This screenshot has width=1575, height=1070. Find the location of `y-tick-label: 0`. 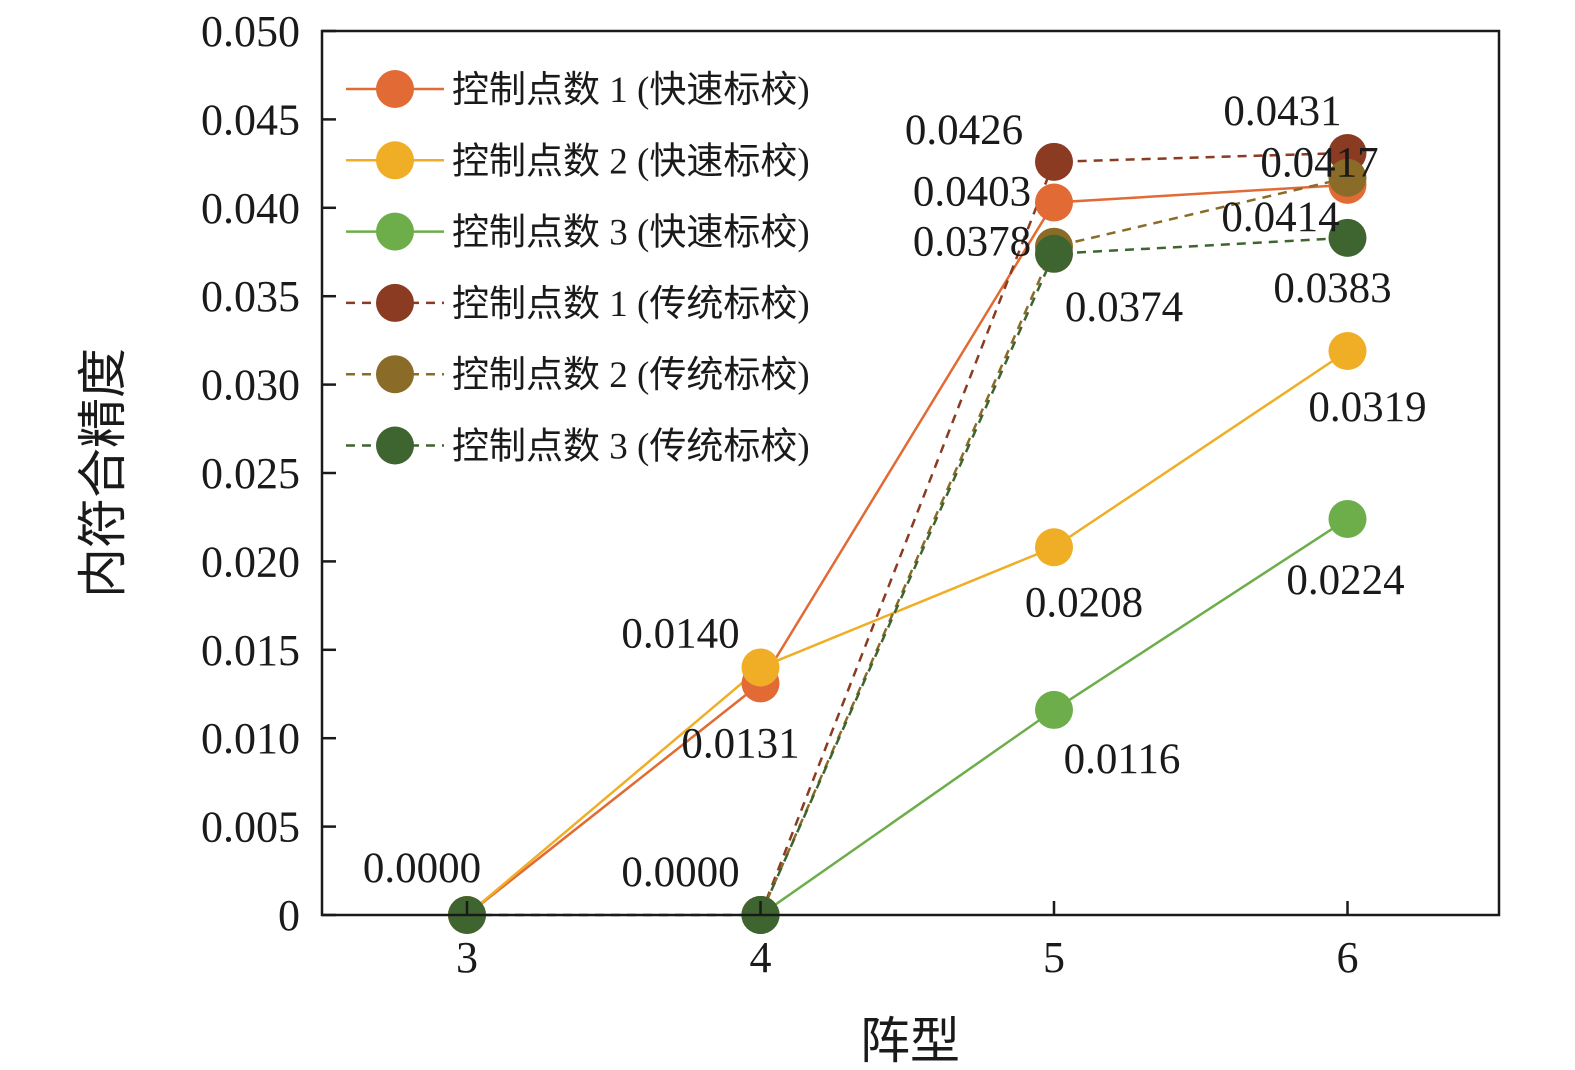

y-tick-label: 0 is located at coordinates (289, 915).